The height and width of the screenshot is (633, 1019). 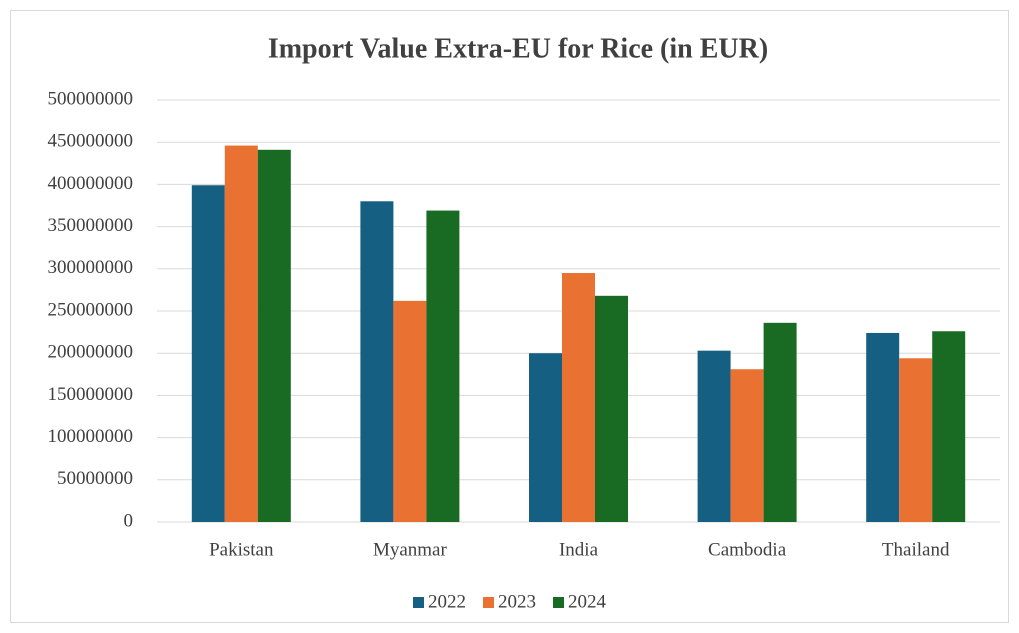 What do you see at coordinates (587, 601) in the screenshot?
I see `legend-label: 2024` at bounding box center [587, 601].